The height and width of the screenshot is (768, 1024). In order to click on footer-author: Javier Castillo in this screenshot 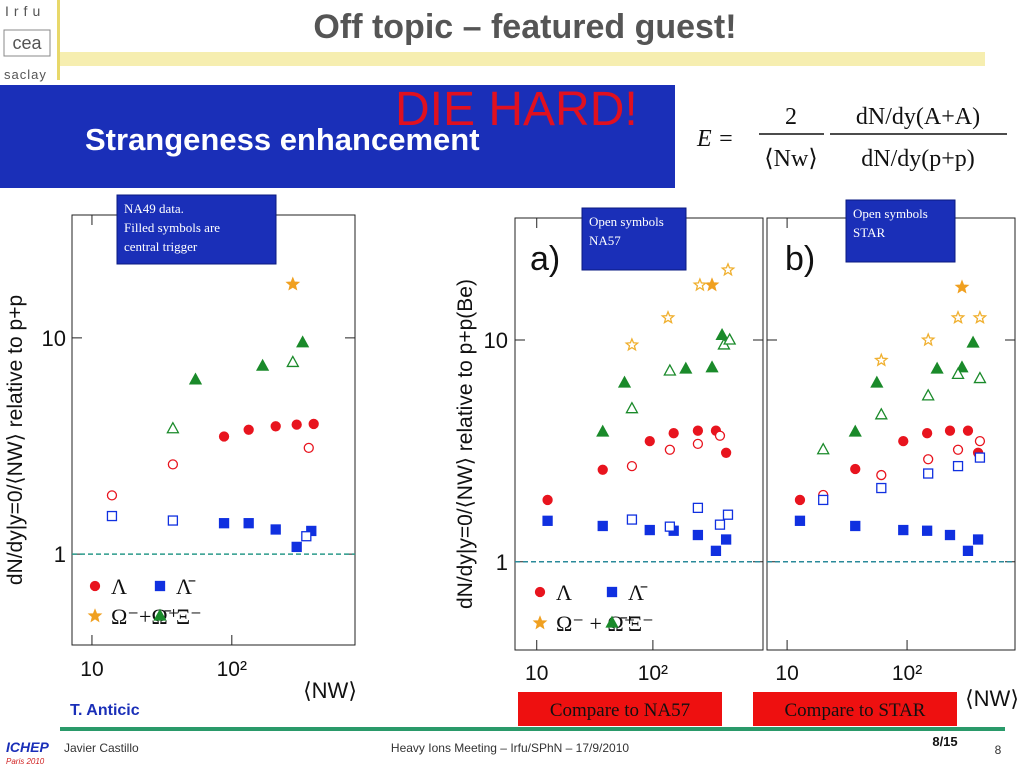, I will do `click(101, 748)`.